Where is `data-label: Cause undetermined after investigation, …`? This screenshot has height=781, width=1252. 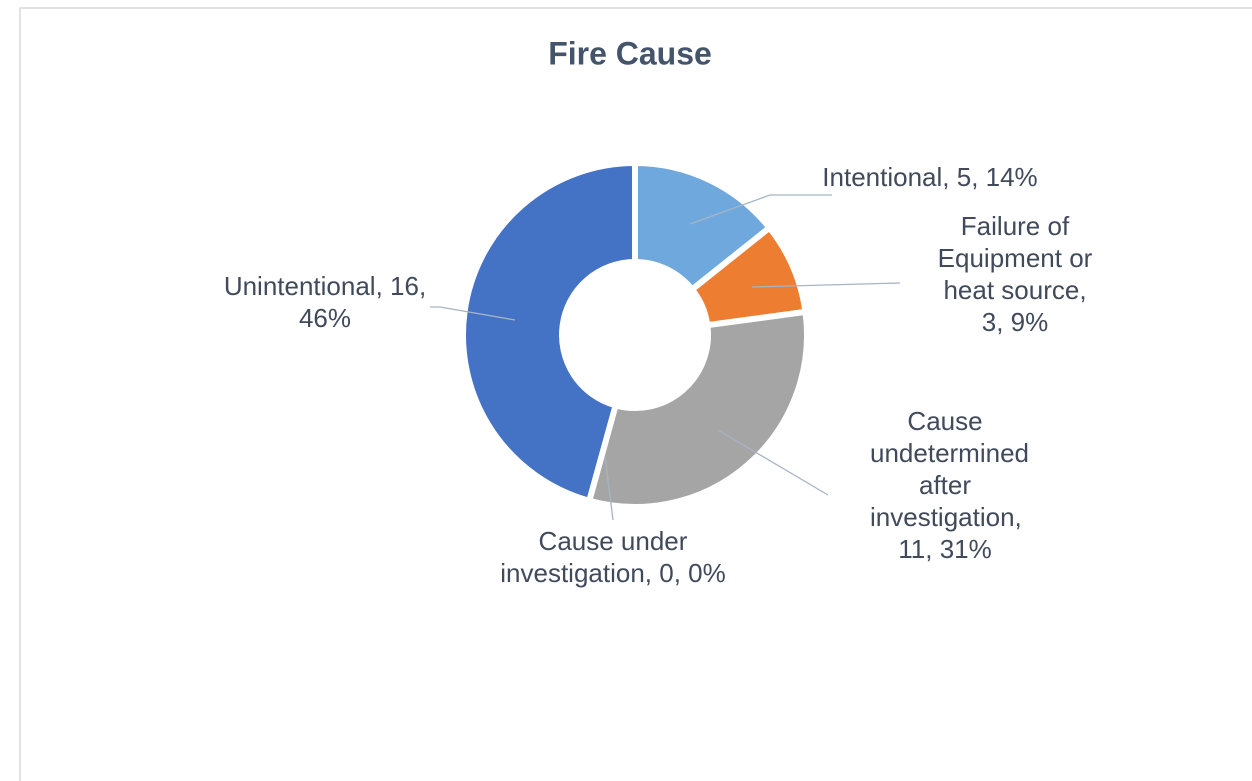
data-label: Cause undetermined after investigation, … is located at coordinates (949, 485).